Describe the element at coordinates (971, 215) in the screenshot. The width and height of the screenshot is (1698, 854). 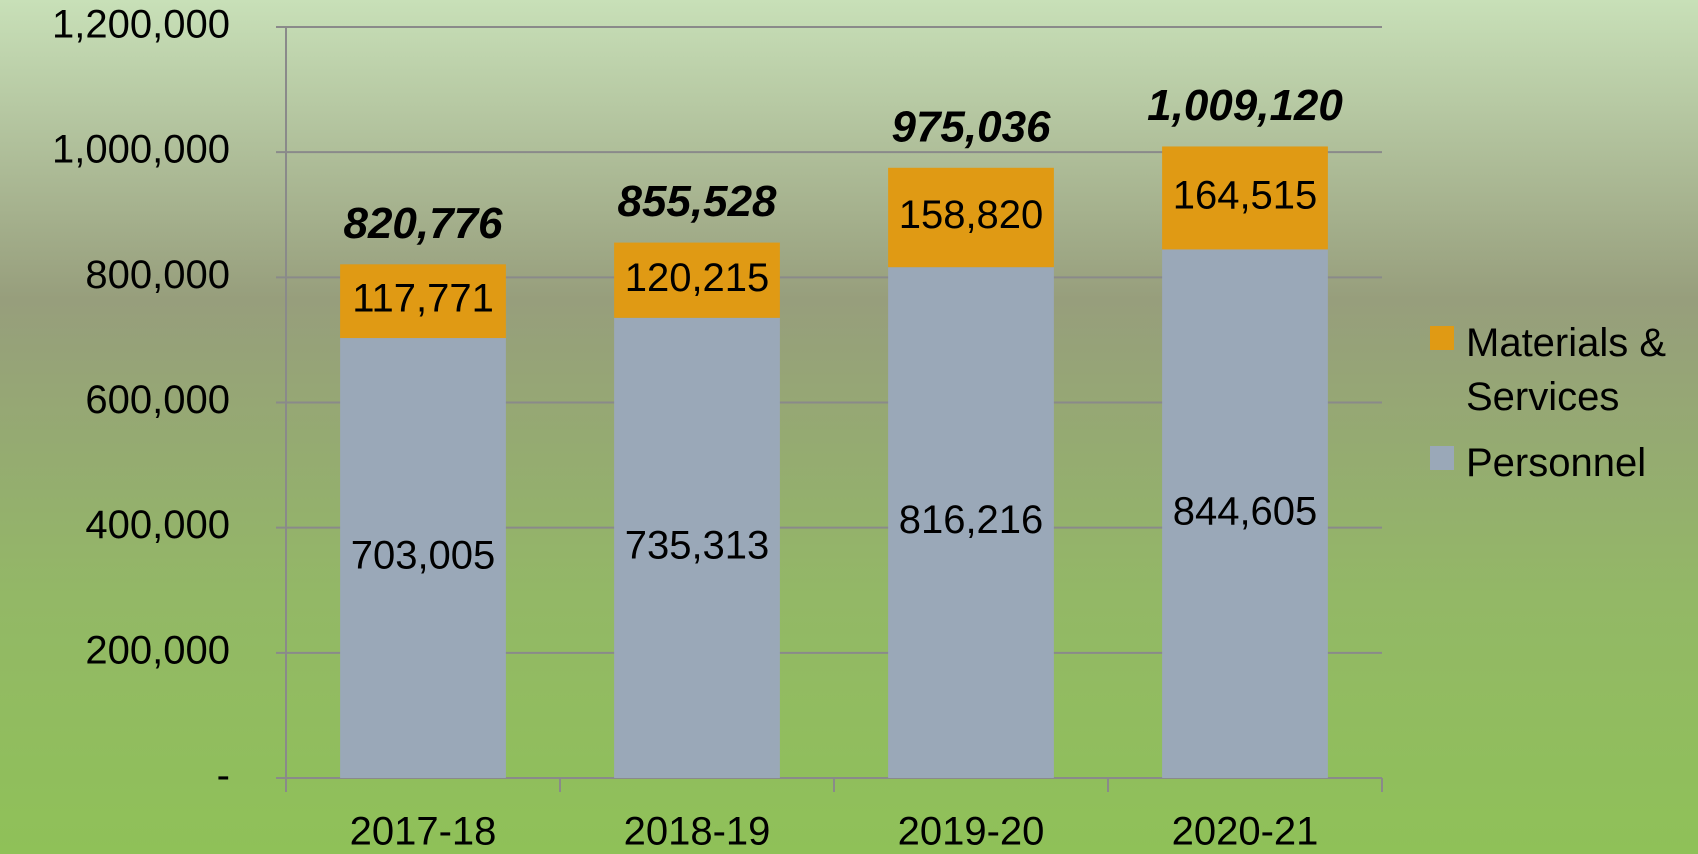
I see `data-label: 158,820` at that location.